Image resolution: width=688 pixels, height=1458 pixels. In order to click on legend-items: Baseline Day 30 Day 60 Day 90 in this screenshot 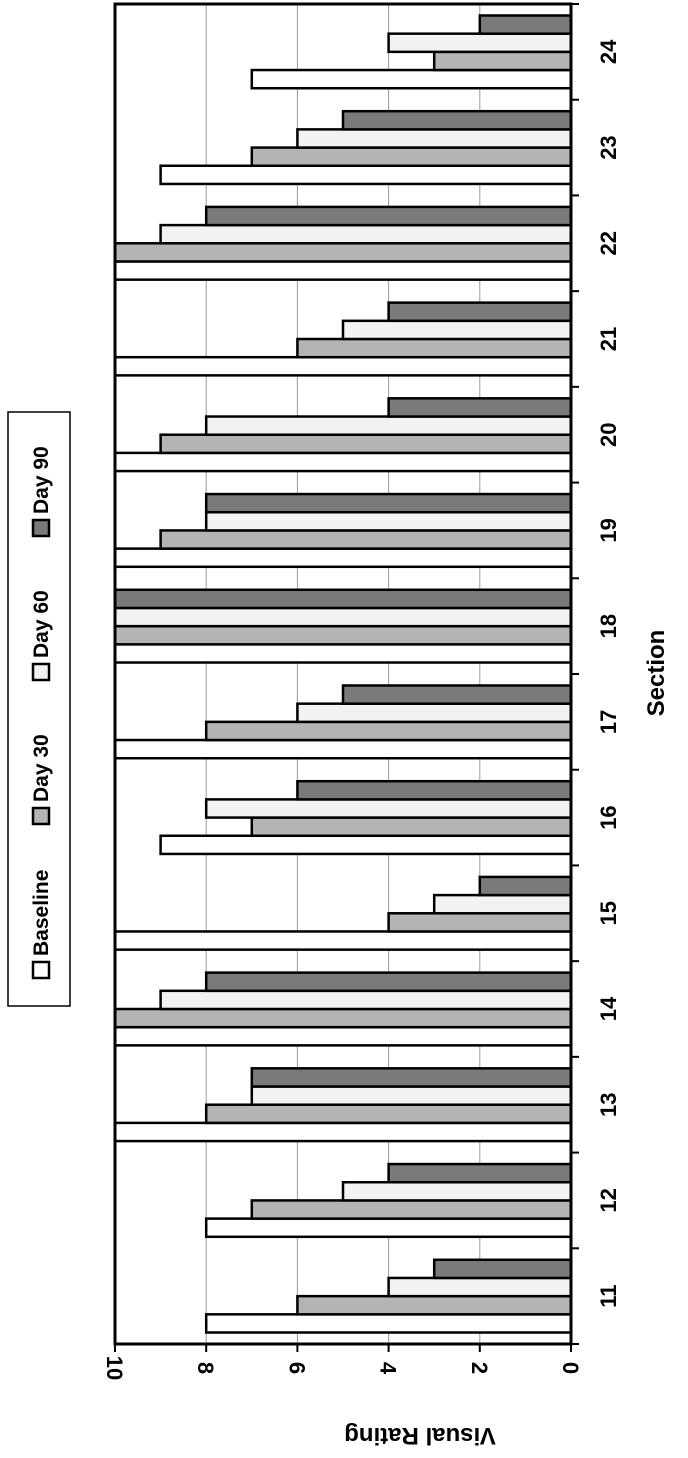, I will do `click(41, 713)`.